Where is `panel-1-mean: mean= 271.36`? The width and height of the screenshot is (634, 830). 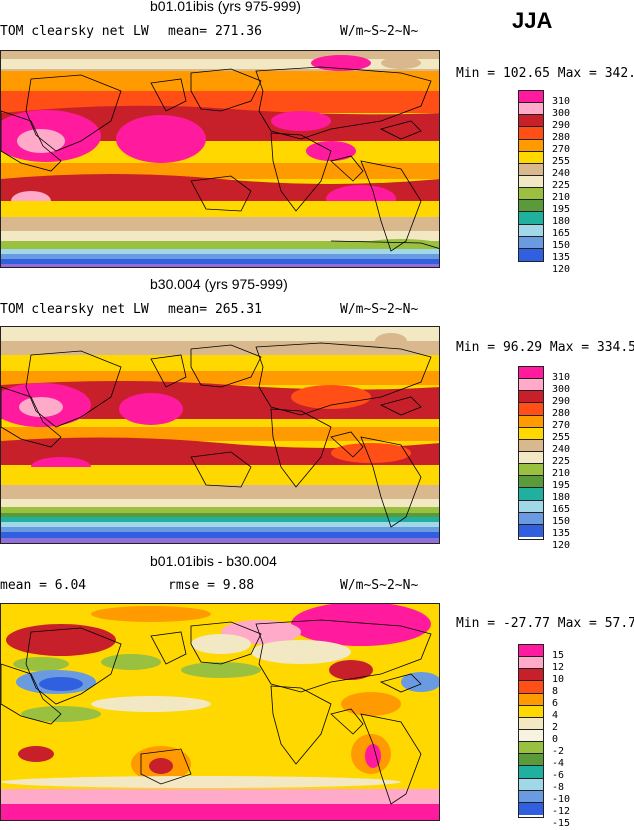
panel-1-mean: mean= 271.36 is located at coordinates (215, 31).